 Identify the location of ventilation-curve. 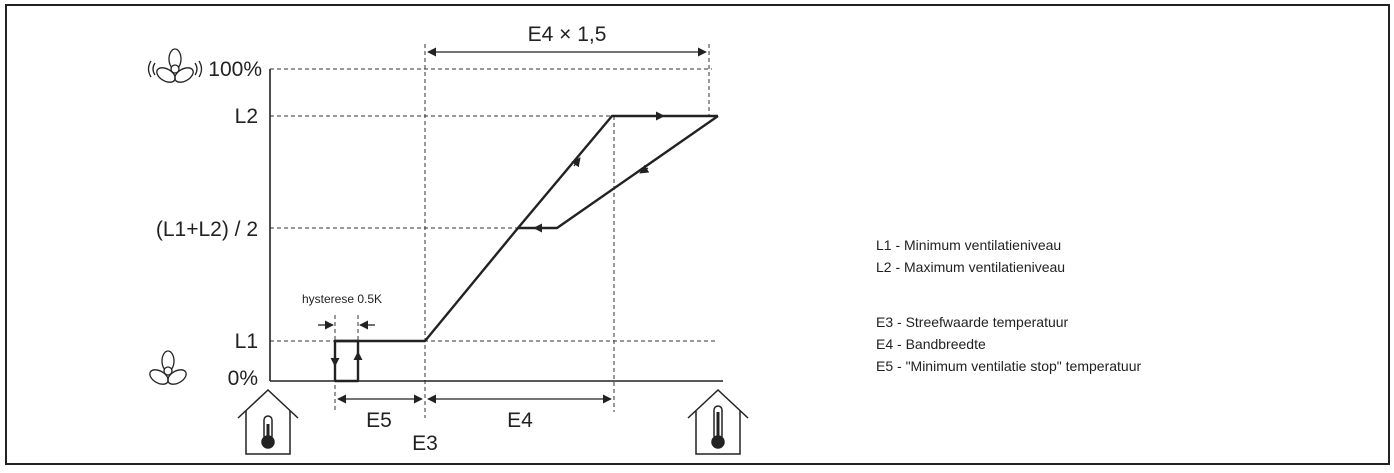
(527, 227).